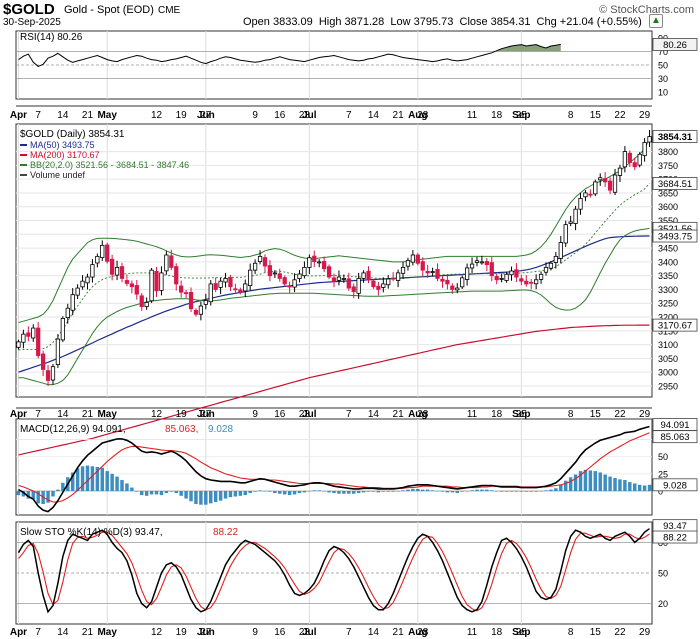 The height and width of the screenshot is (639, 700). I want to click on x-day-label: 23, so click(305, 115).